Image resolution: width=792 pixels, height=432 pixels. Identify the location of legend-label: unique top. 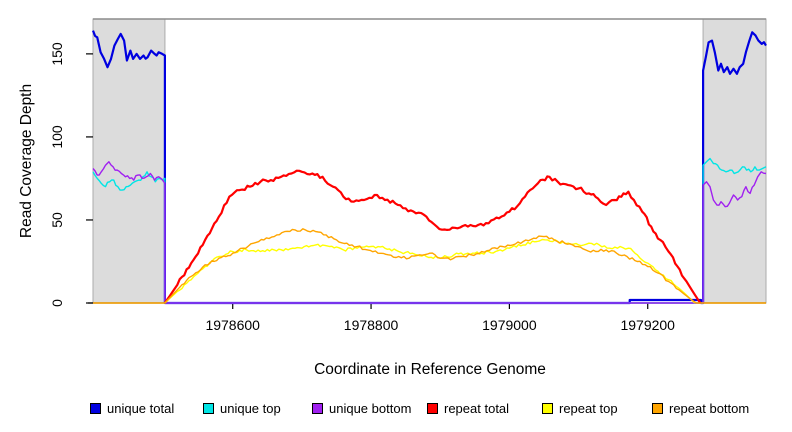
(250, 408).